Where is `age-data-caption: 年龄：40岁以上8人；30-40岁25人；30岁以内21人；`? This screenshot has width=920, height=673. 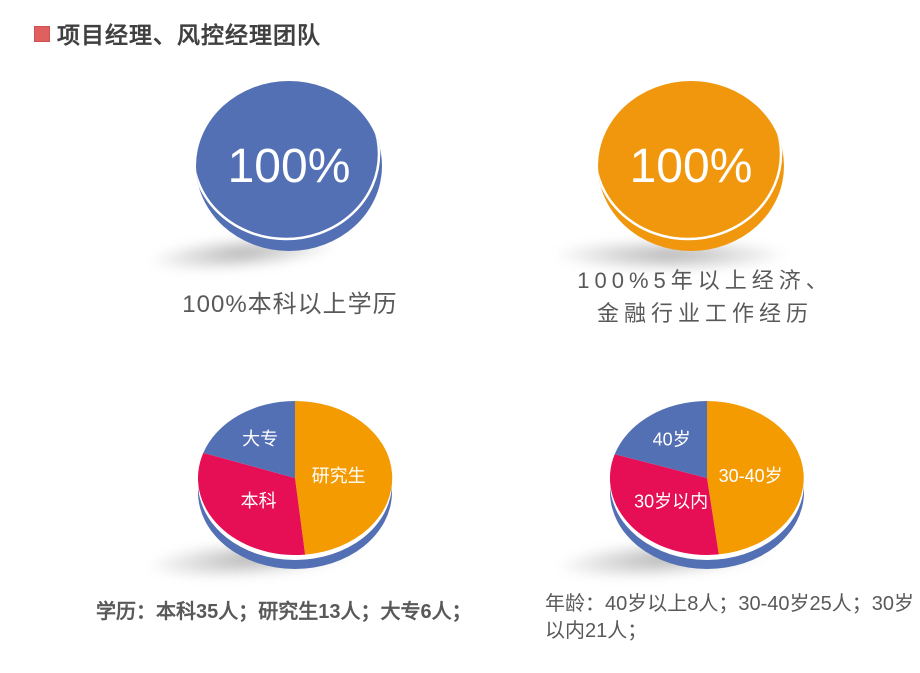 age-data-caption: 年龄：40岁以上8人；30-40岁25人；30岁以内21人； is located at coordinates (732, 618).